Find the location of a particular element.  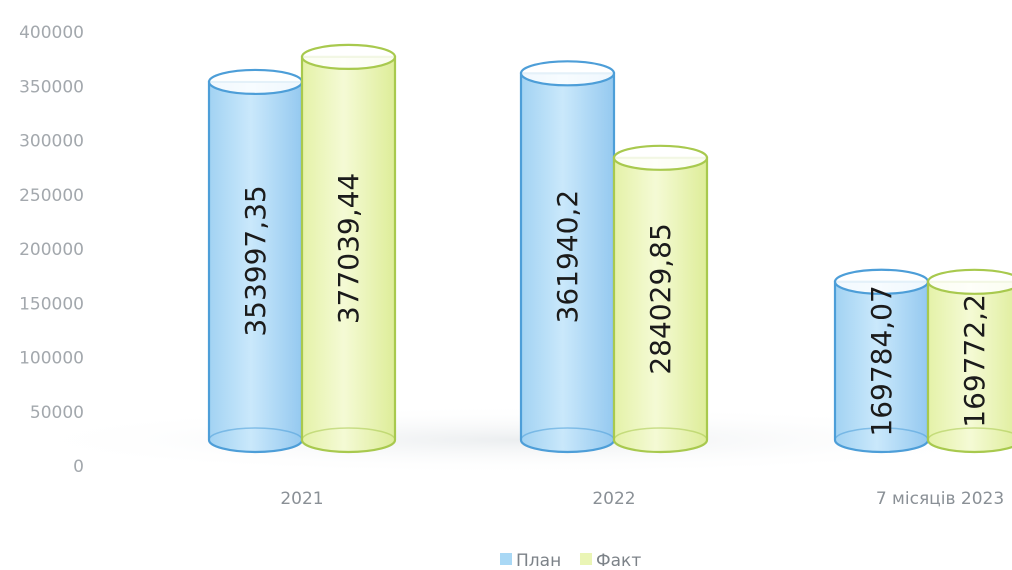

bar-fact: 284029,85 is located at coordinates (660, 299).